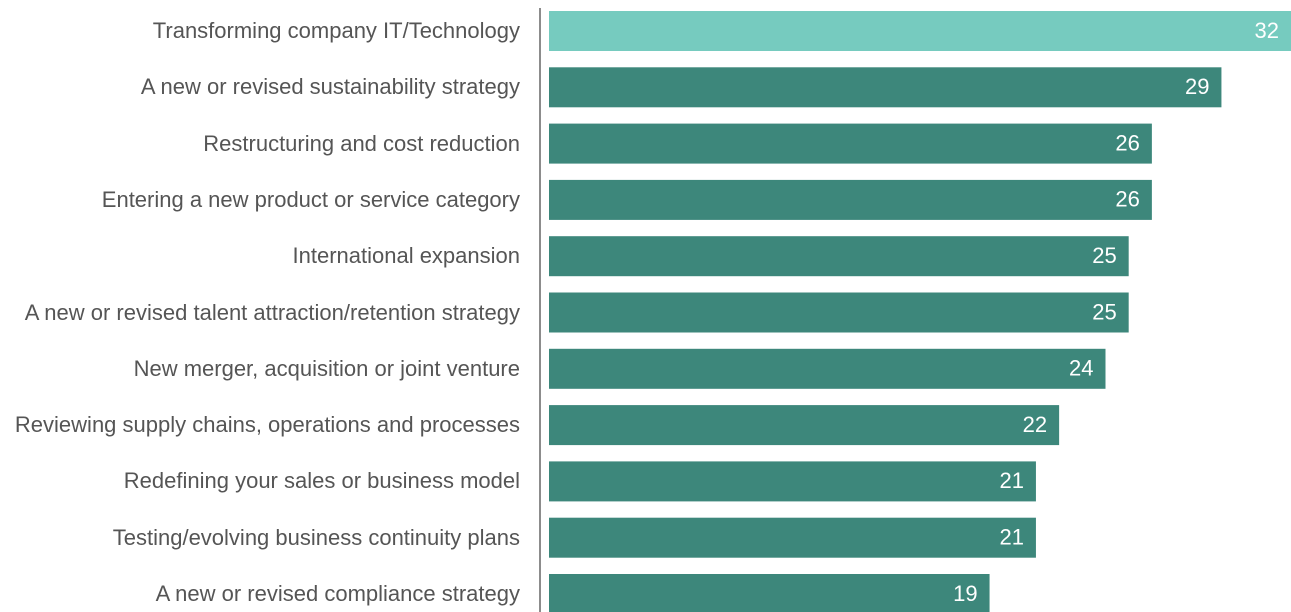 This screenshot has height=612, width=1291. I want to click on category-label: A new or revised compliance strategy, so click(337, 593).